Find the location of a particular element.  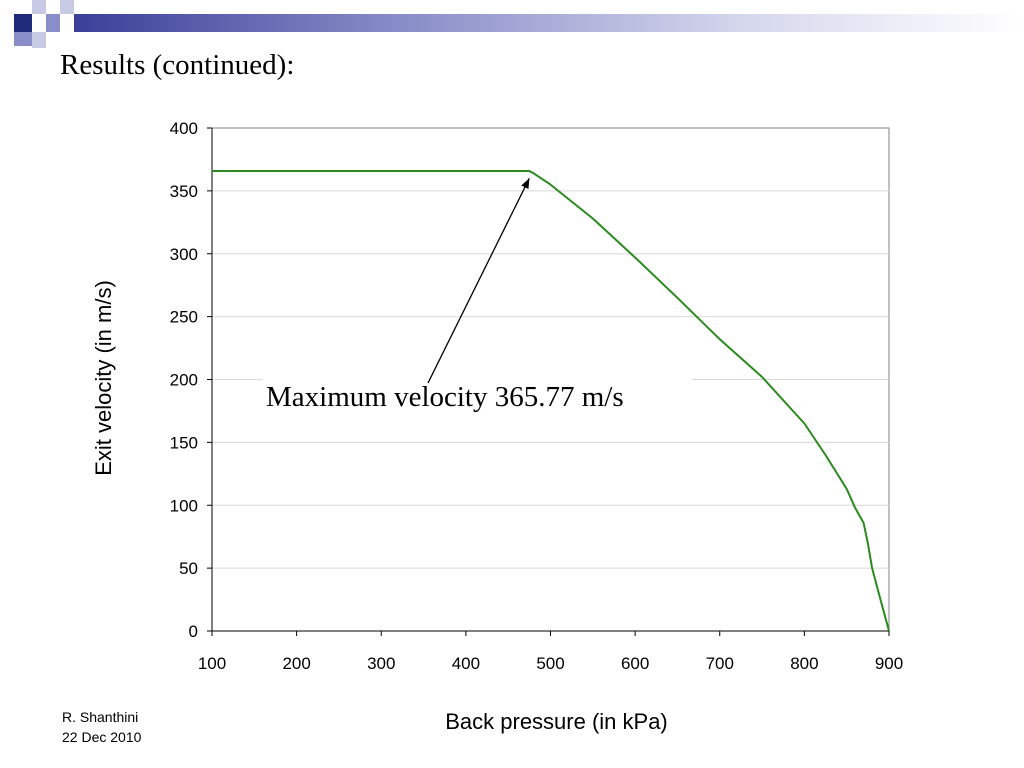

y-tick-label: 300 is located at coordinates (184, 254).